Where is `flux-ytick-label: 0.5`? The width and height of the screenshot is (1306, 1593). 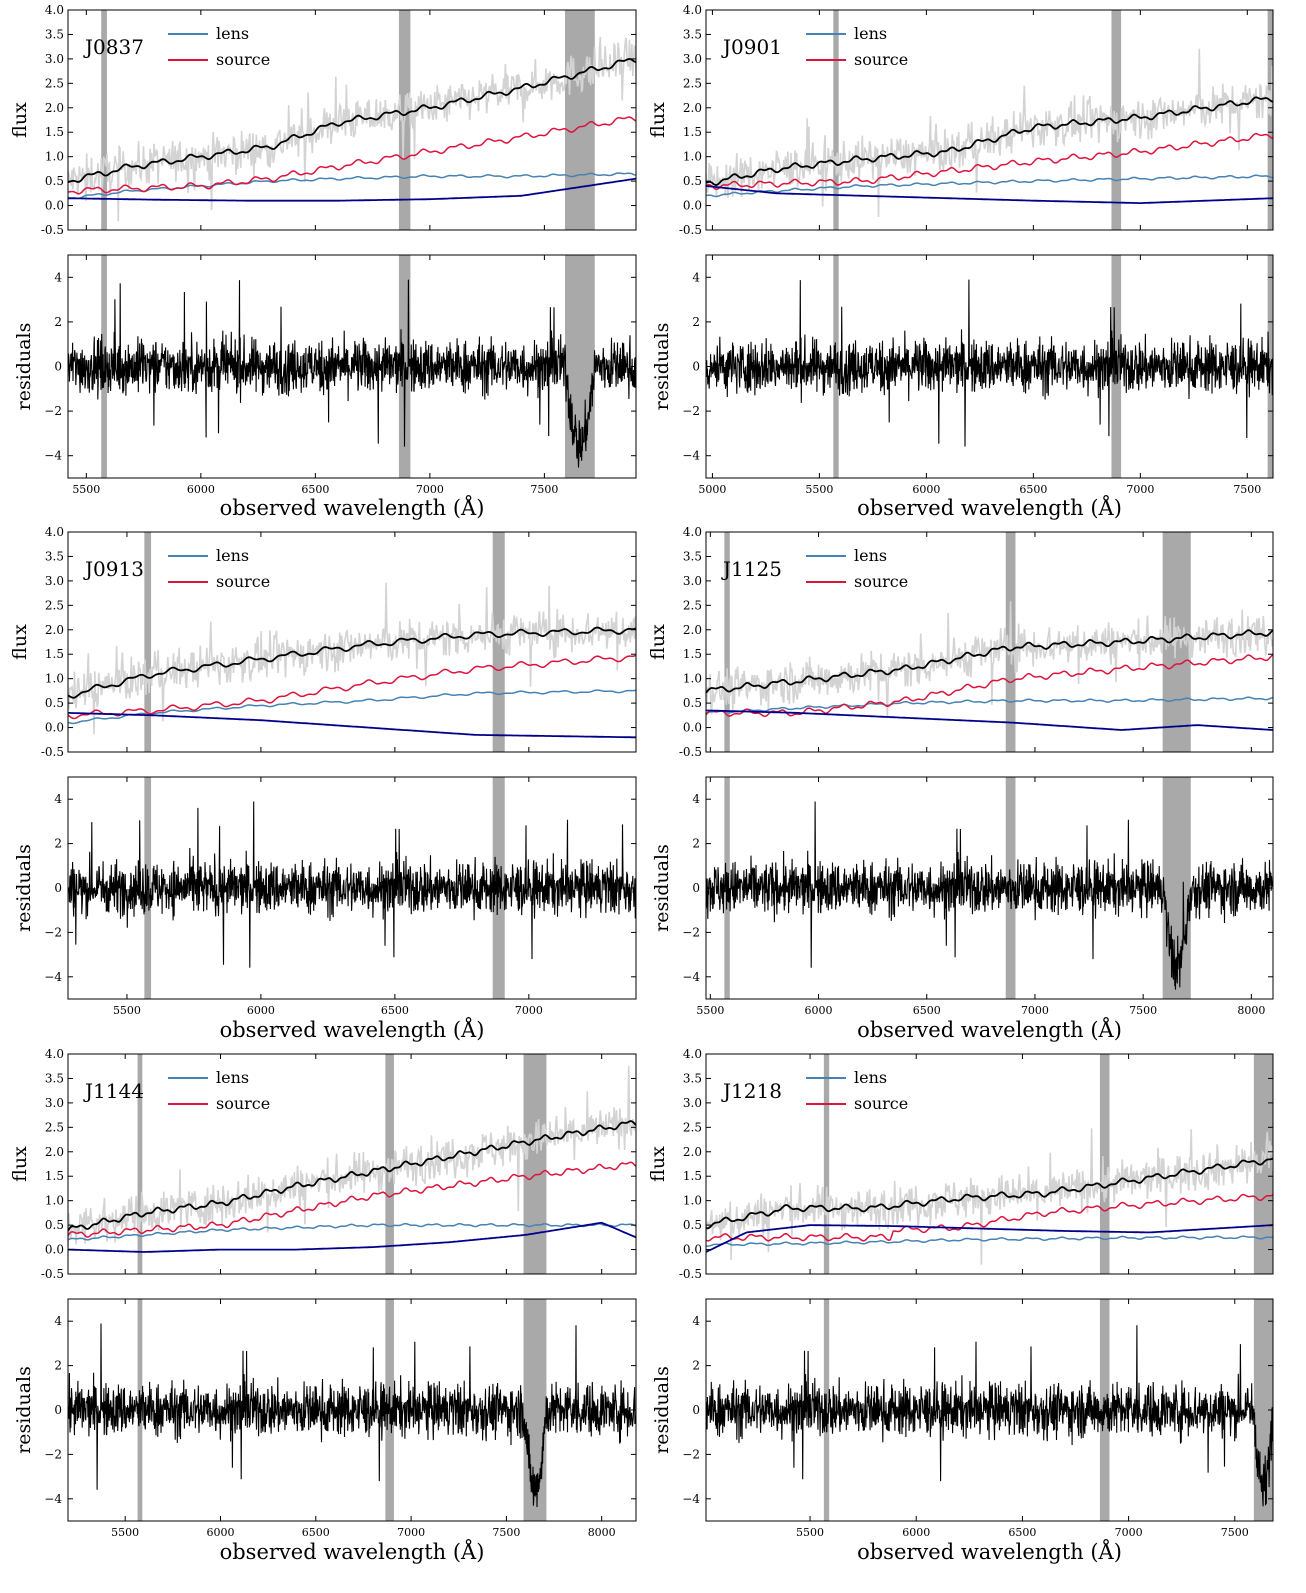
flux-ytick-label: 0.5 is located at coordinates (54, 703).